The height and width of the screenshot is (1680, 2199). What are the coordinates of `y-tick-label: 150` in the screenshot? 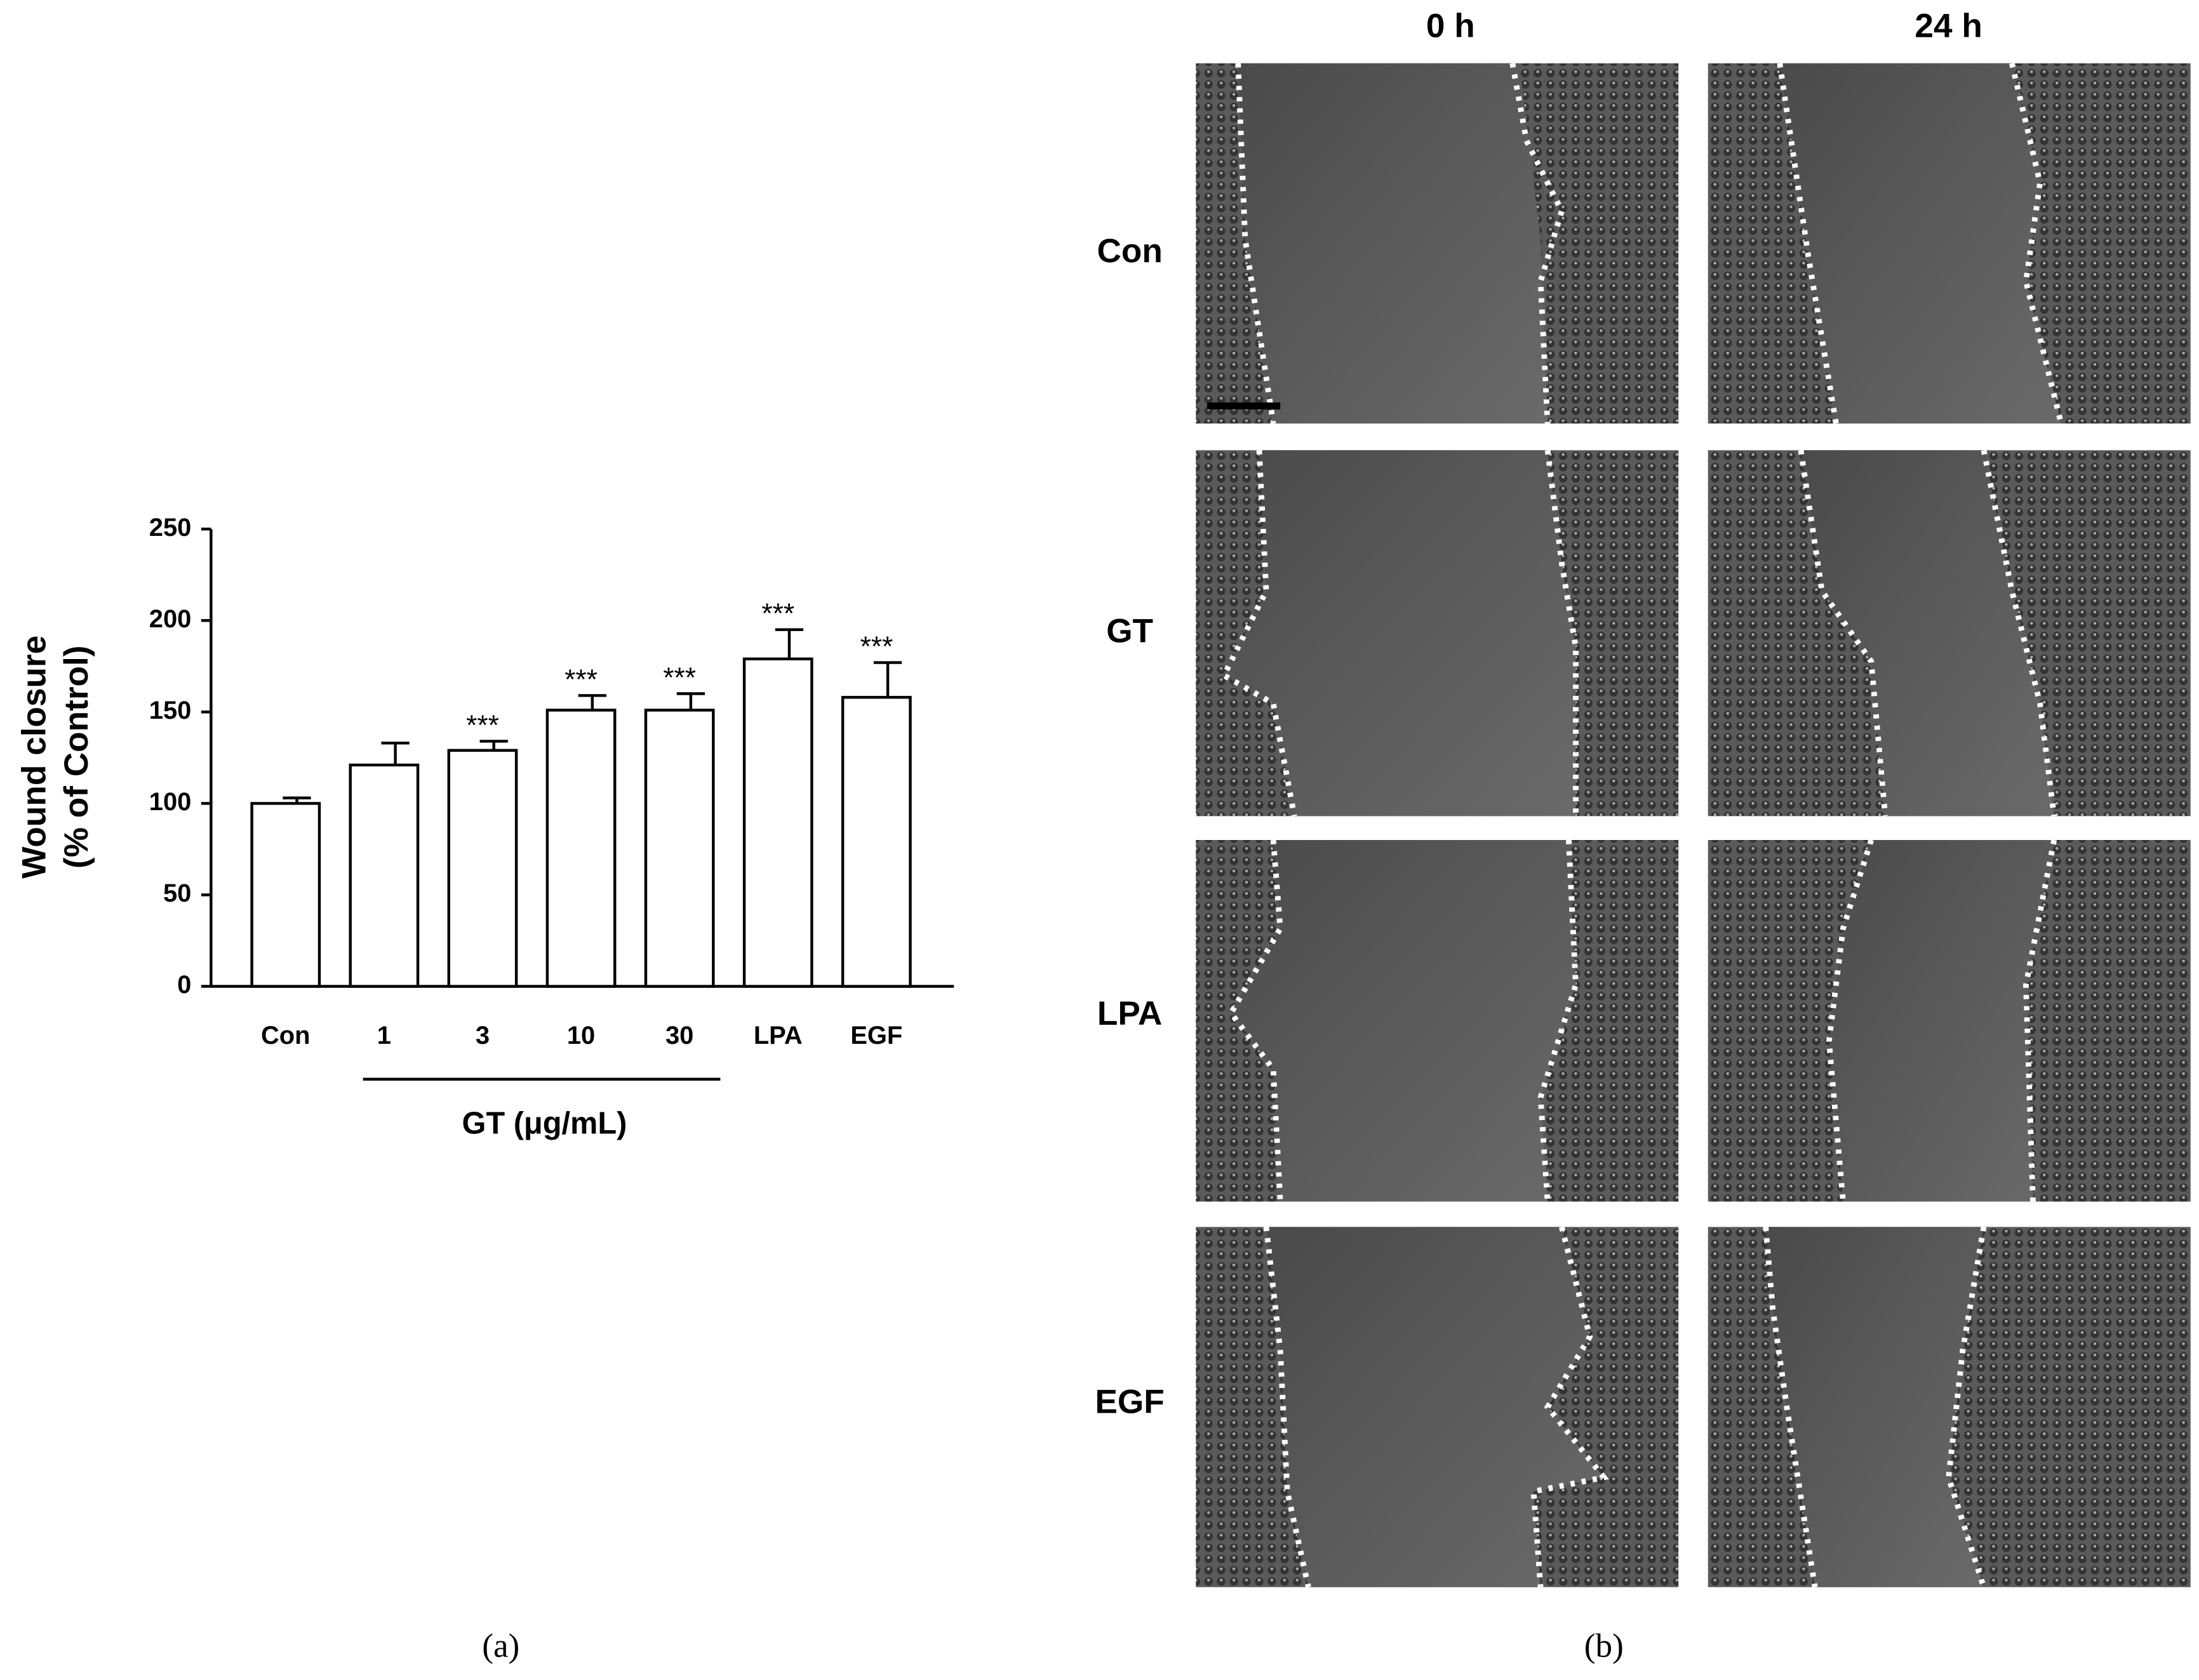 It's located at (170, 710).